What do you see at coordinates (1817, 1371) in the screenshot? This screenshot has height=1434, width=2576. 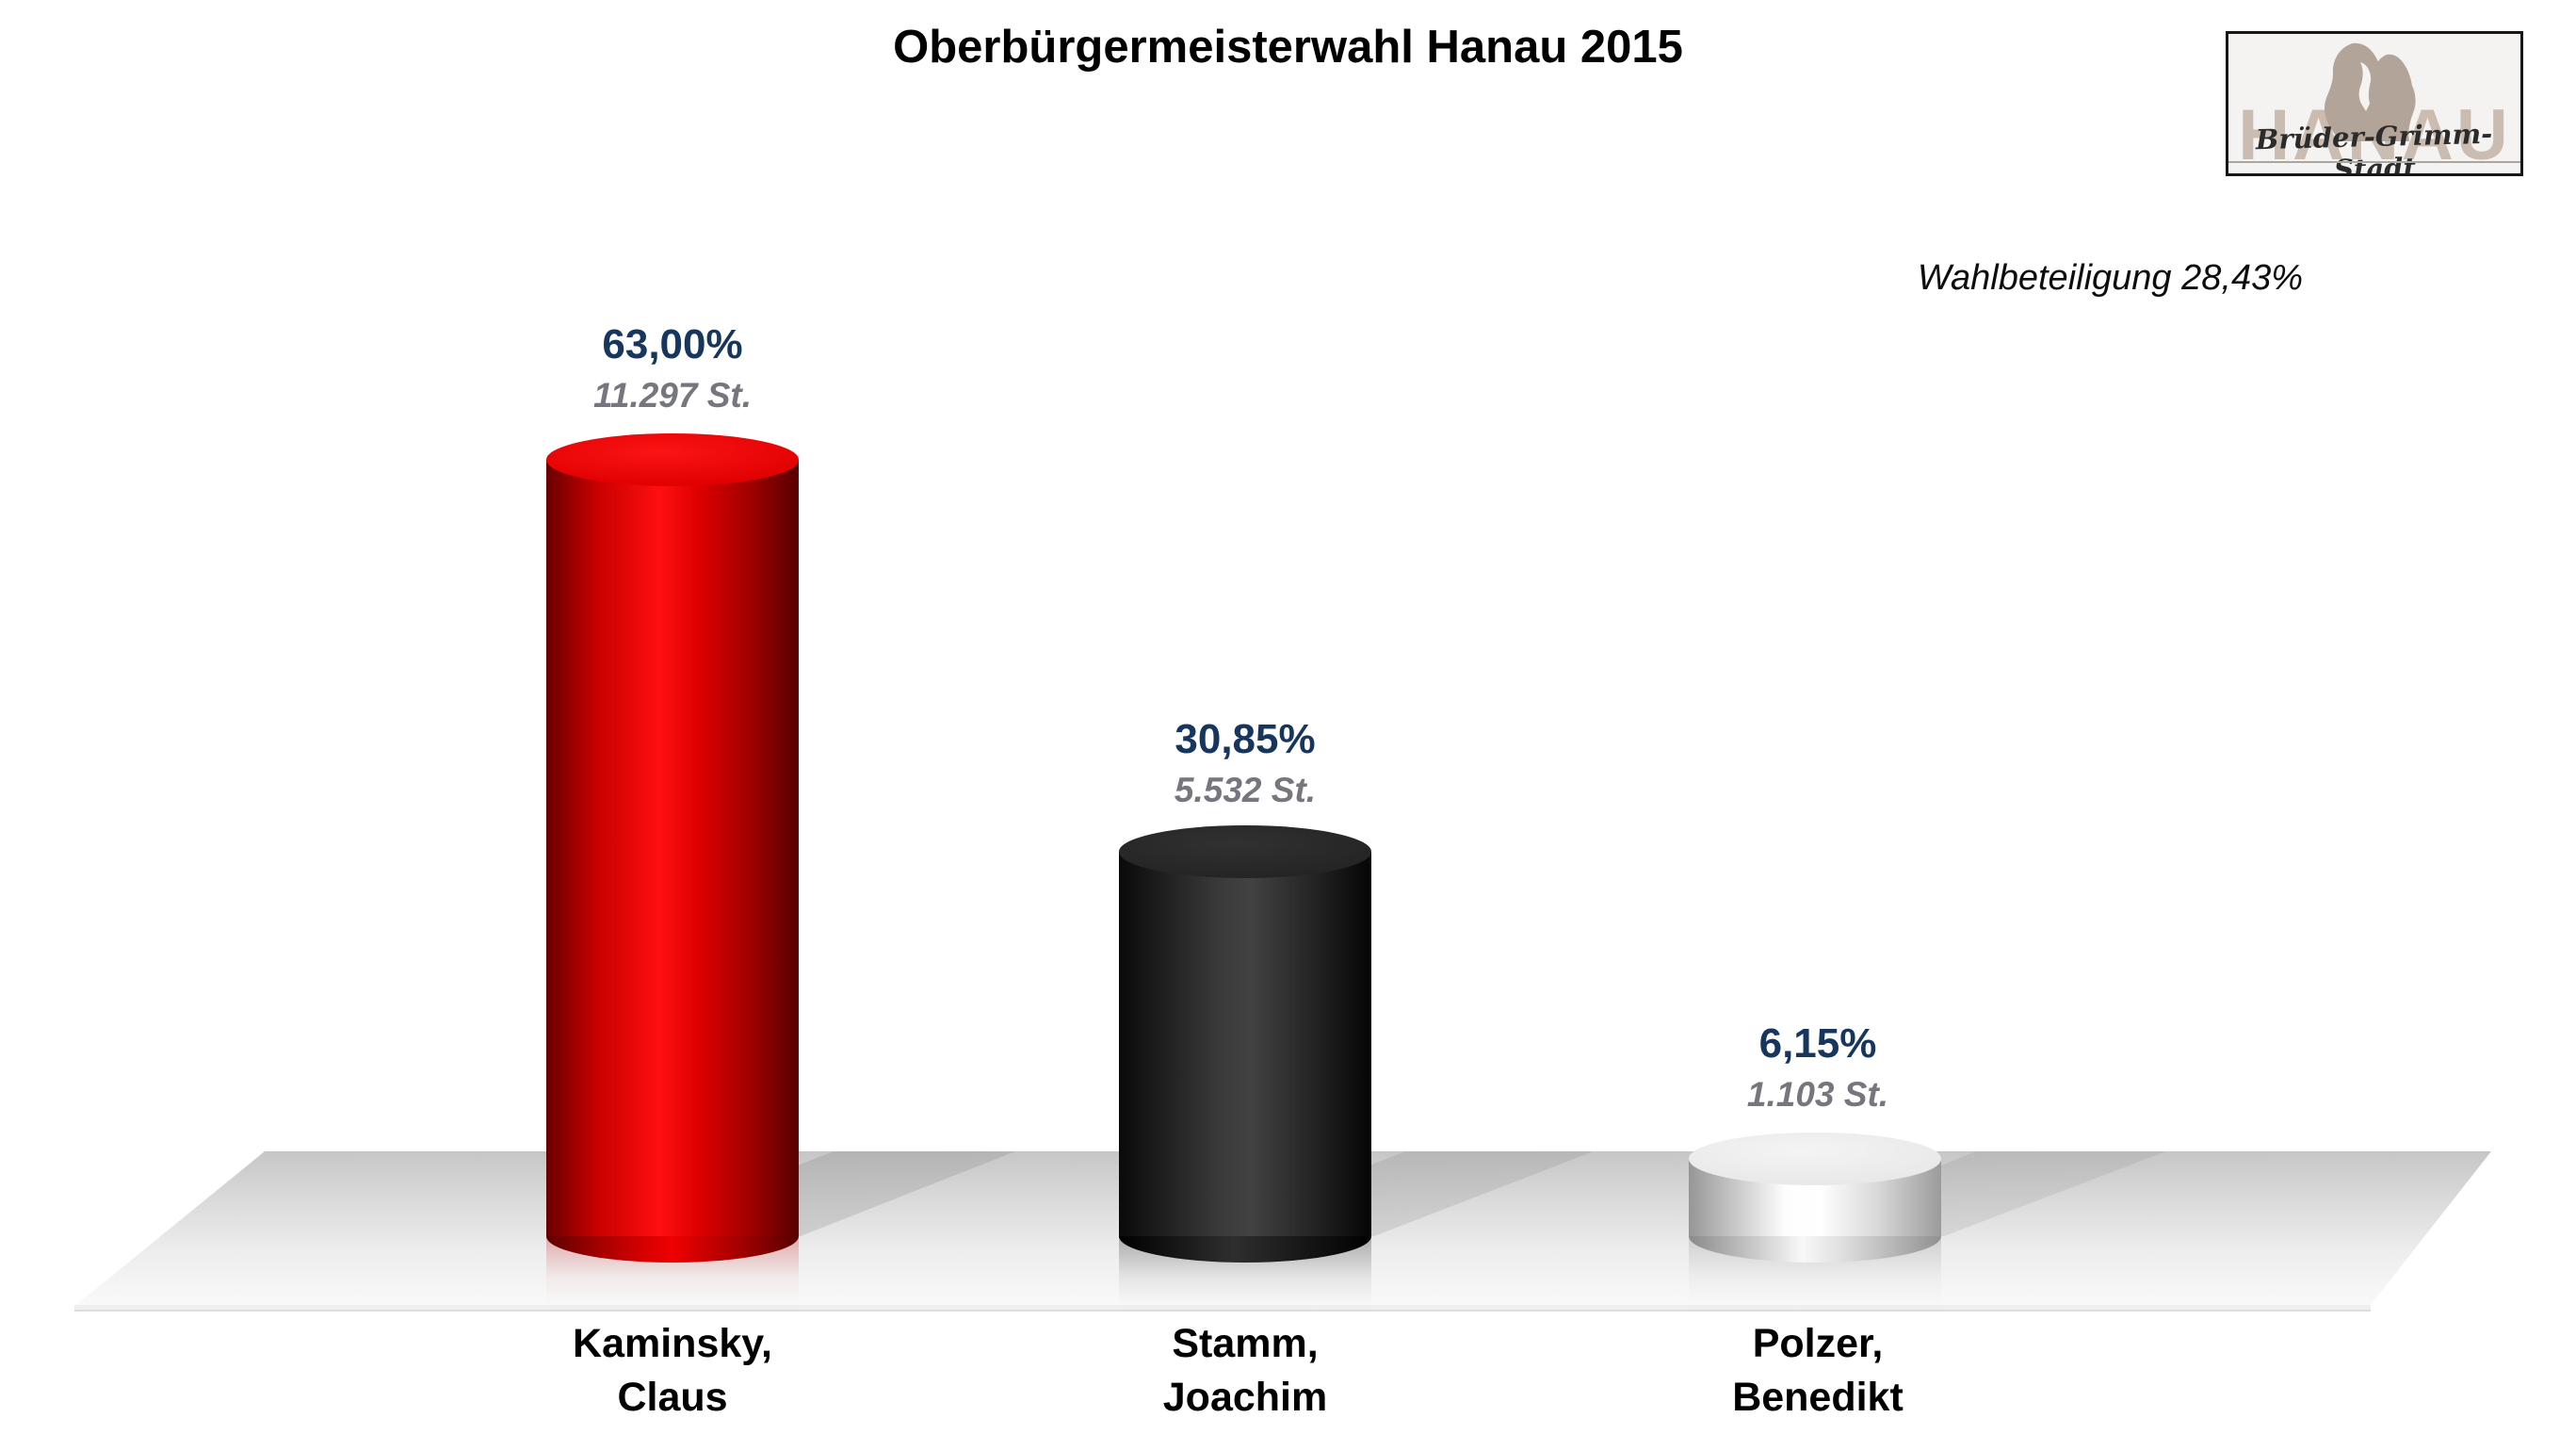 I see `category-label-polzer: Polzer, Benedikt` at bounding box center [1817, 1371].